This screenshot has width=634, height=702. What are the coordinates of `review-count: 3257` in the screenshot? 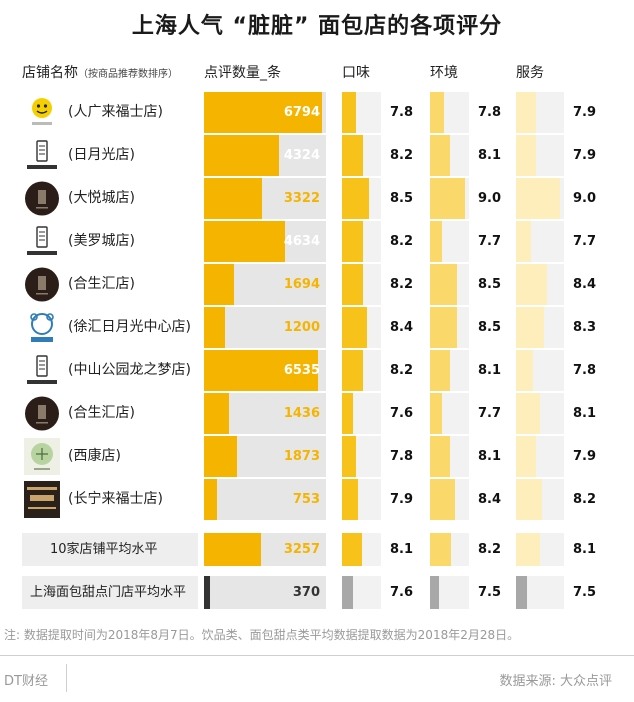 It's located at (301, 549).